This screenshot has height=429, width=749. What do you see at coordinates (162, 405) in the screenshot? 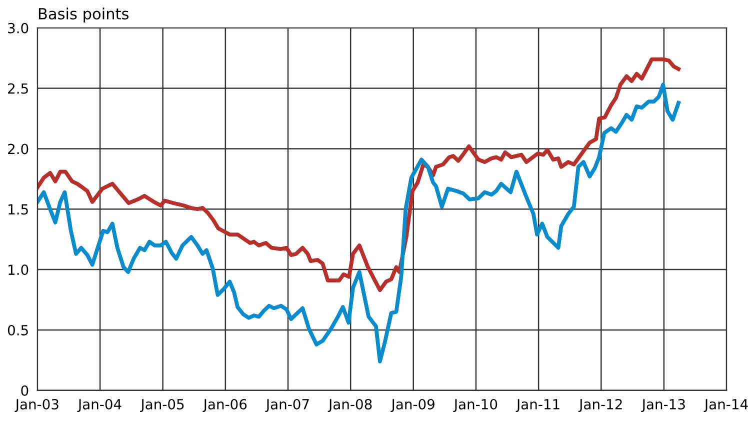
I see `x-tick-label: Jan-05` at bounding box center [162, 405].